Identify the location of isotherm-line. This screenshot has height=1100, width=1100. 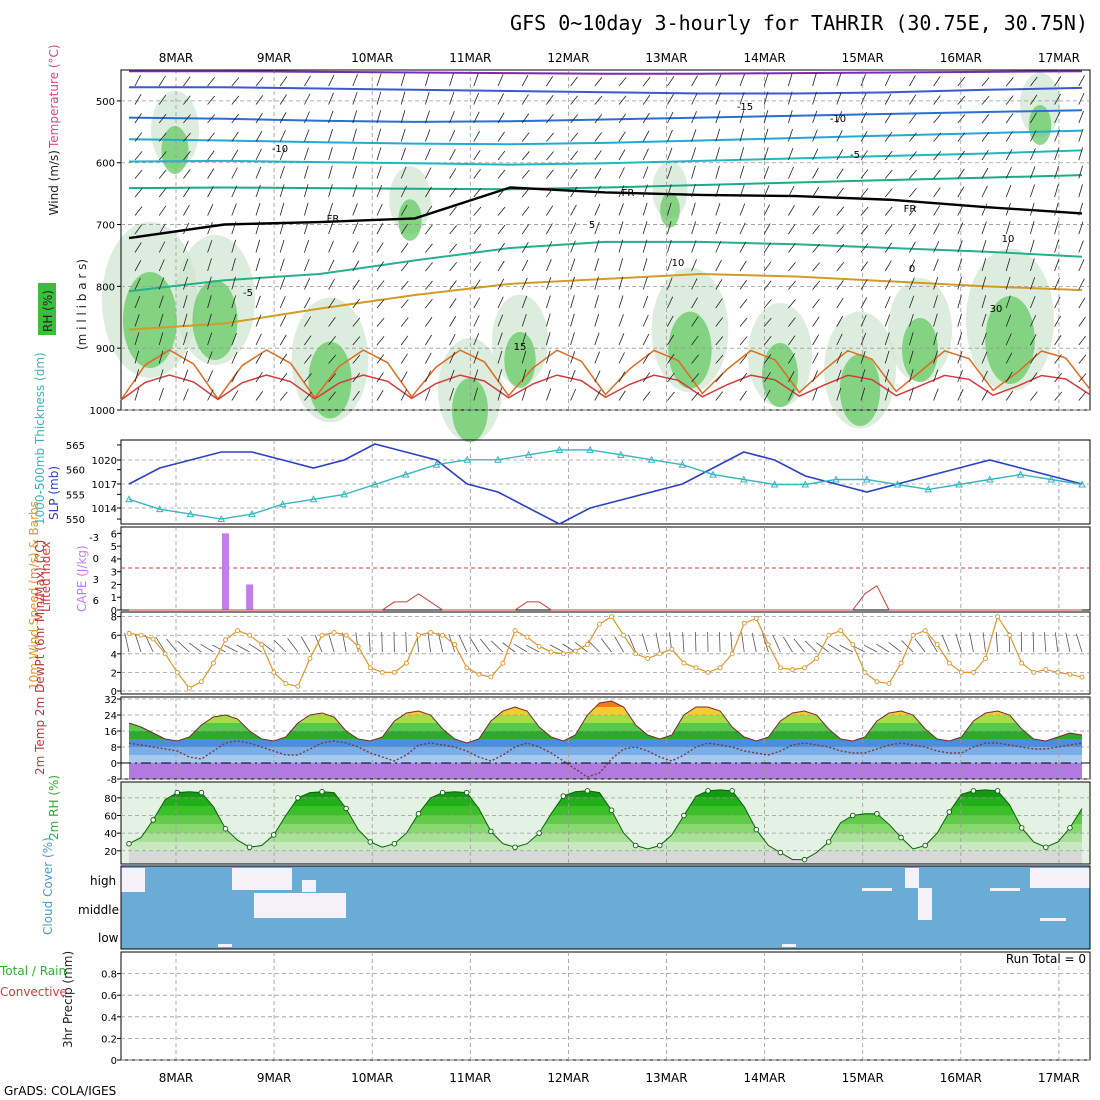
(605, 301).